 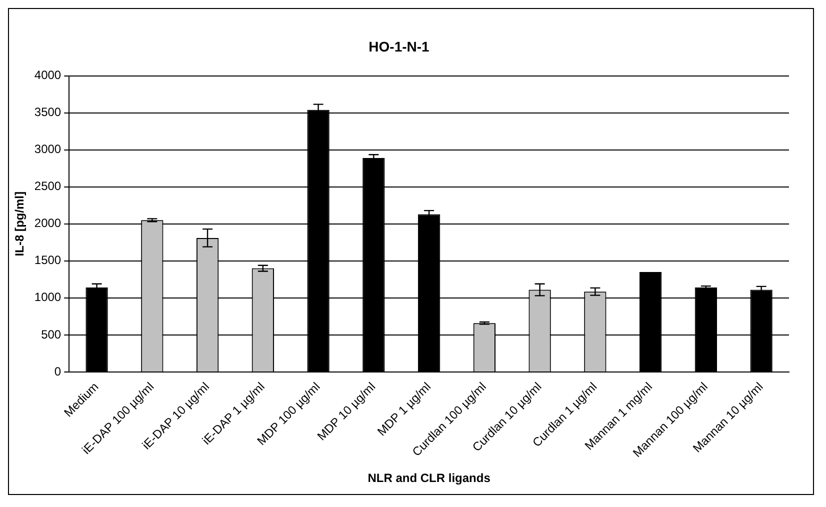 What do you see at coordinates (48, 186) in the screenshot?
I see `y-tick-label: 2500` at bounding box center [48, 186].